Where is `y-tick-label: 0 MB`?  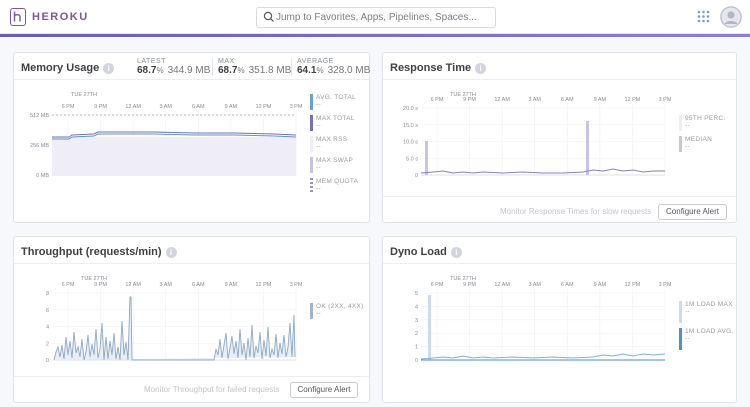 y-tick-label: 0 MB is located at coordinates (42, 176).